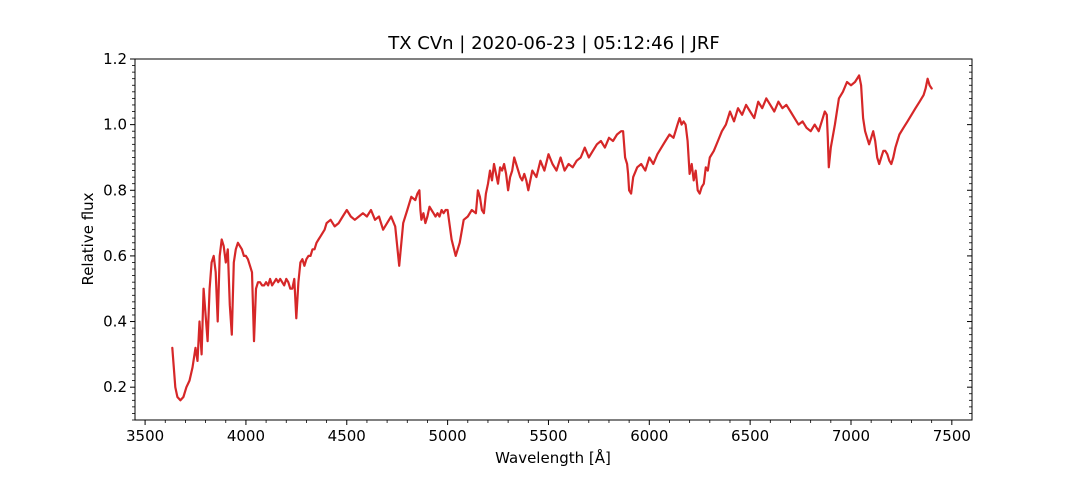 Image resolution: width=1080 pixels, height=480 pixels. What do you see at coordinates (145, 436) in the screenshot?
I see `x-tick-label-3500: 3500` at bounding box center [145, 436].